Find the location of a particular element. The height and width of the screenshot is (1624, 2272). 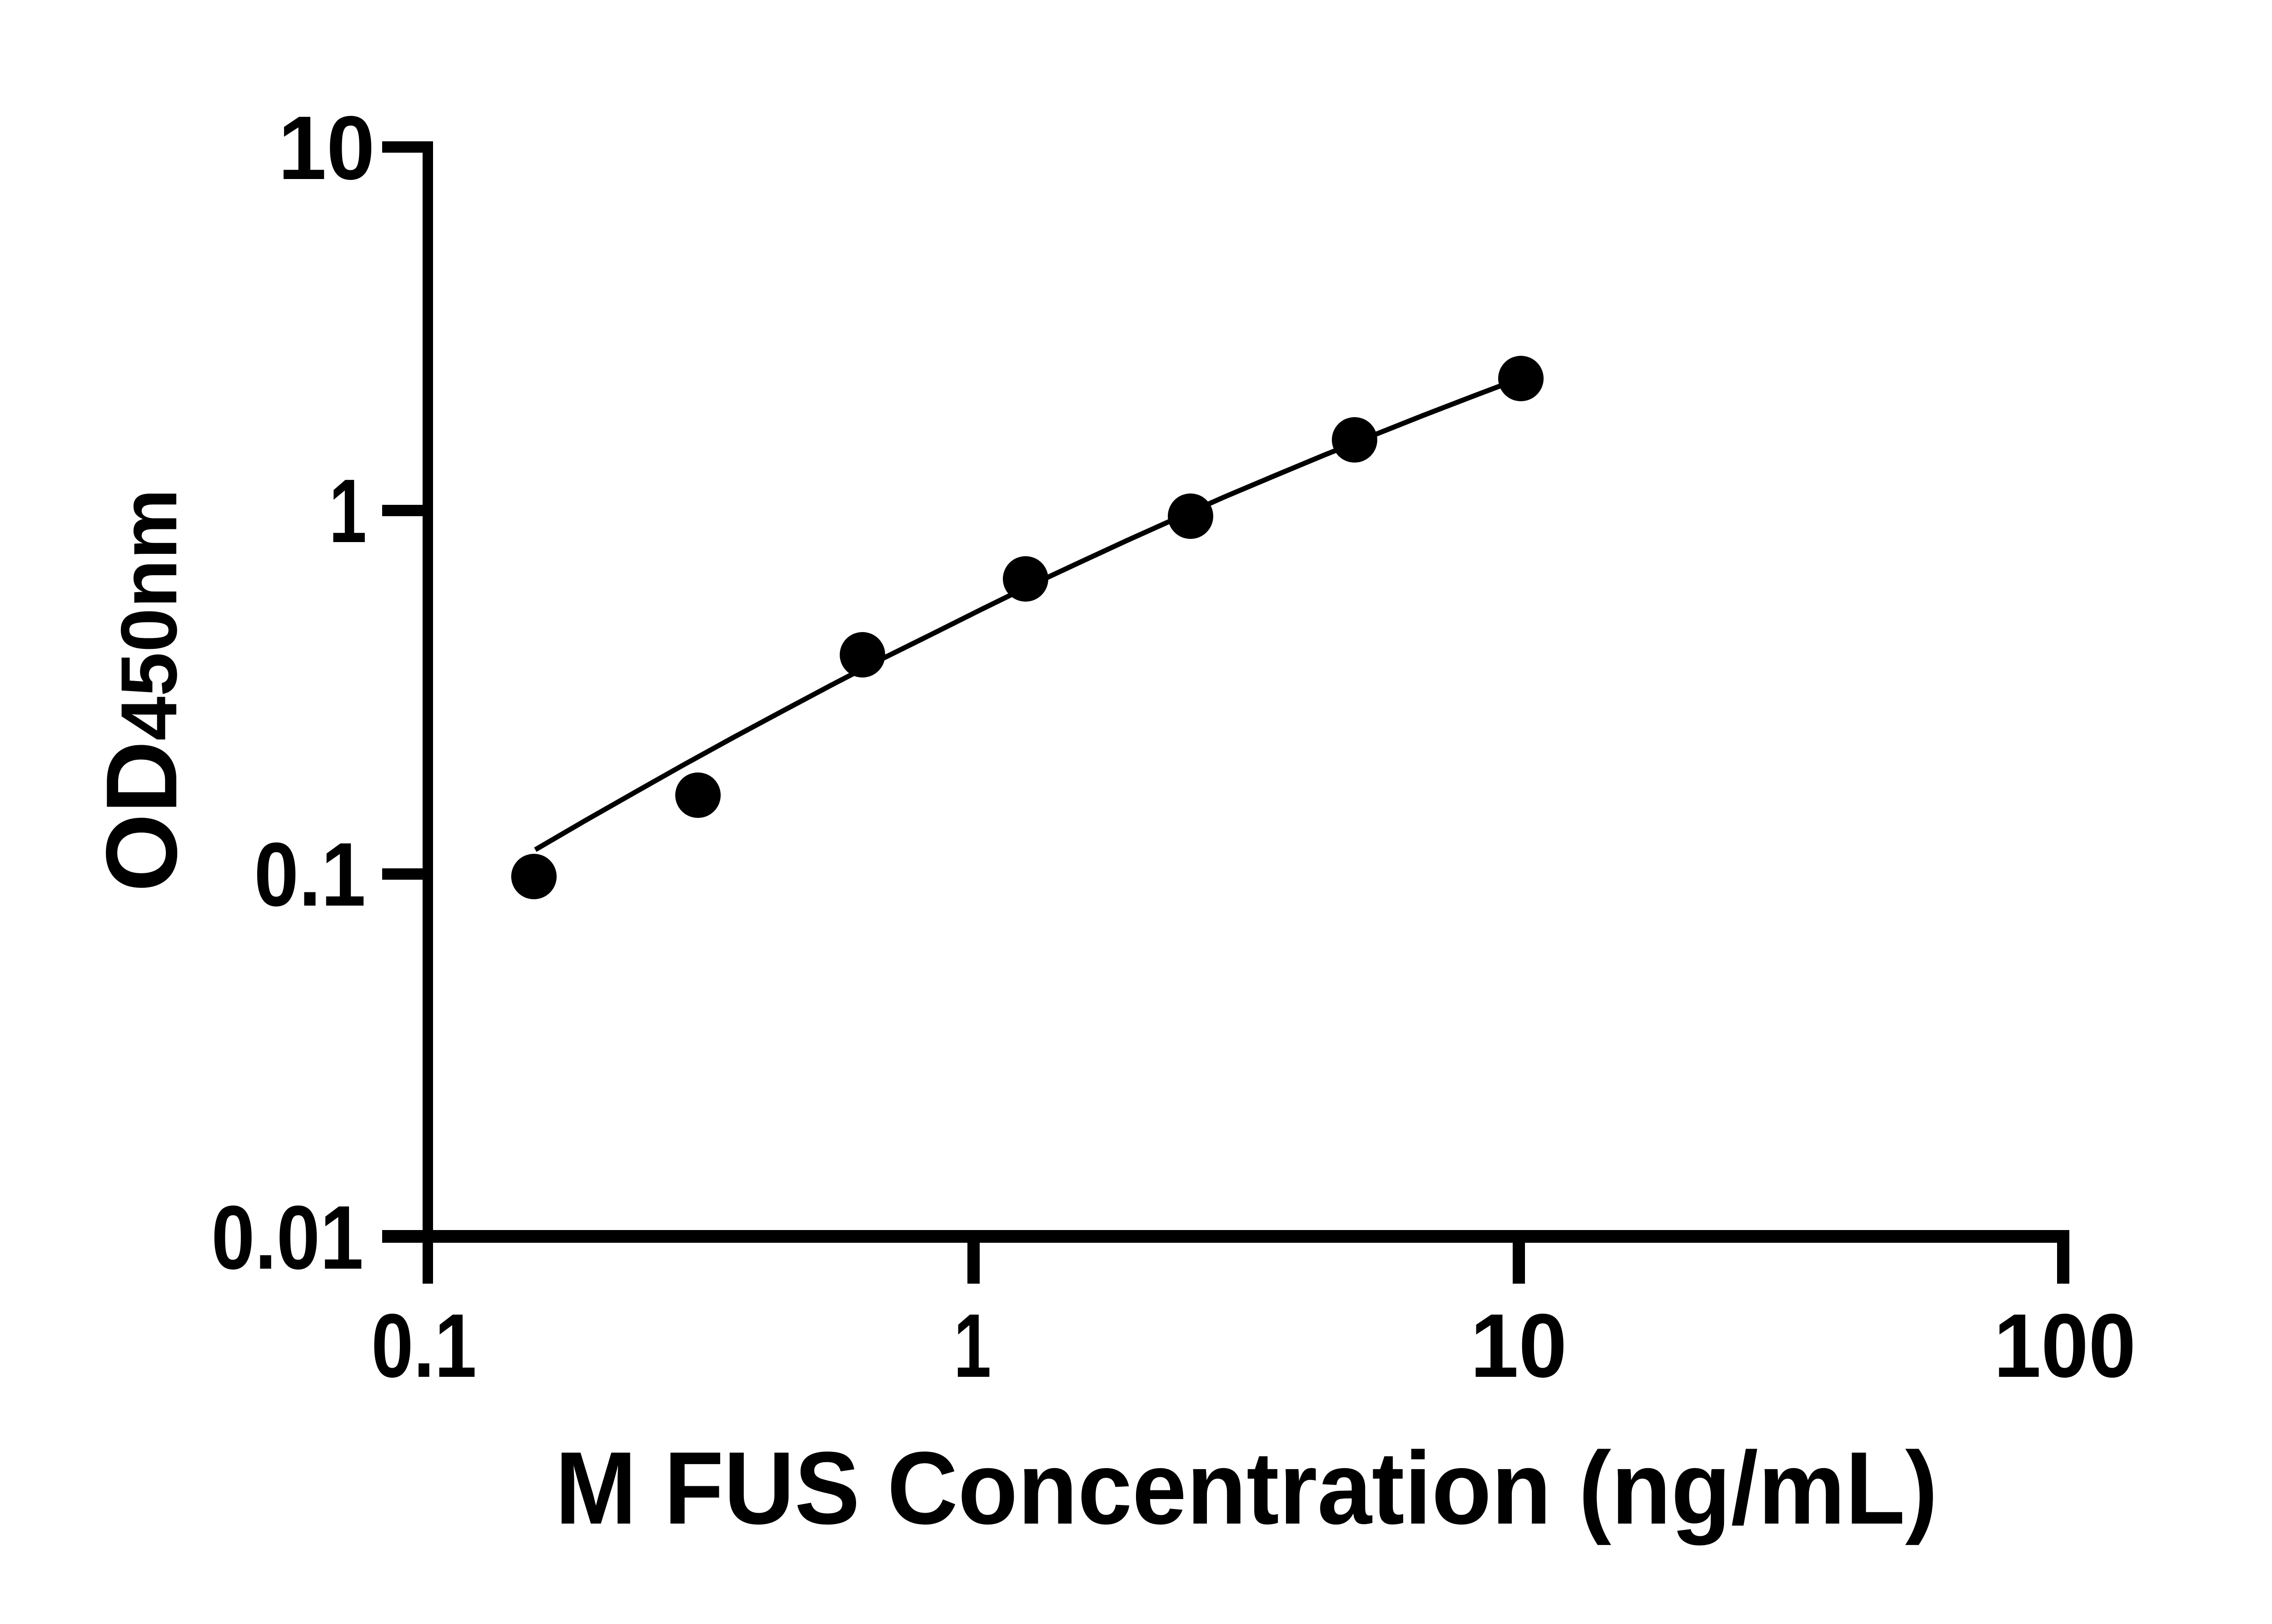

svg-text: M FUS Concentration (ng/mL) is located at coordinates (1246, 1488).